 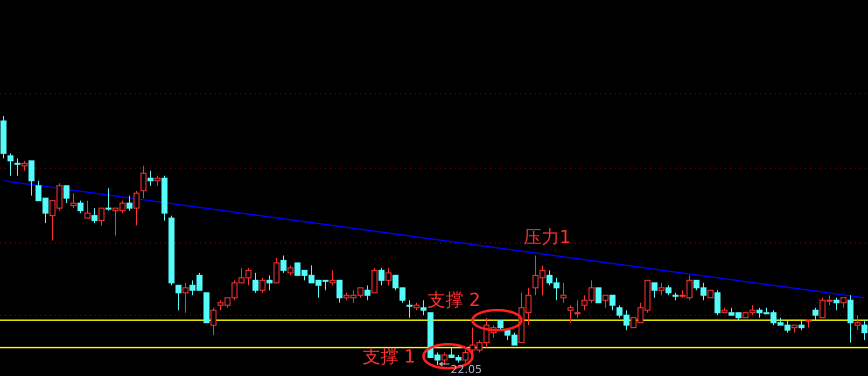 What do you see at coordinates (453, 301) in the screenshot?
I see `ref-label: 支撑 2` at bounding box center [453, 301].